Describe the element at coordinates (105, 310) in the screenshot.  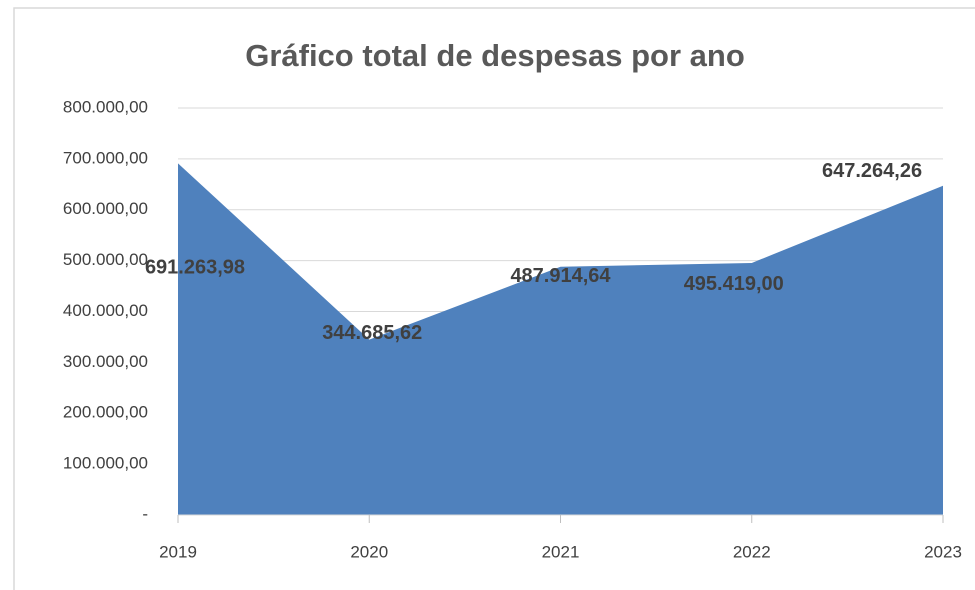
I see `y-tick-label: 400.000,00` at that location.